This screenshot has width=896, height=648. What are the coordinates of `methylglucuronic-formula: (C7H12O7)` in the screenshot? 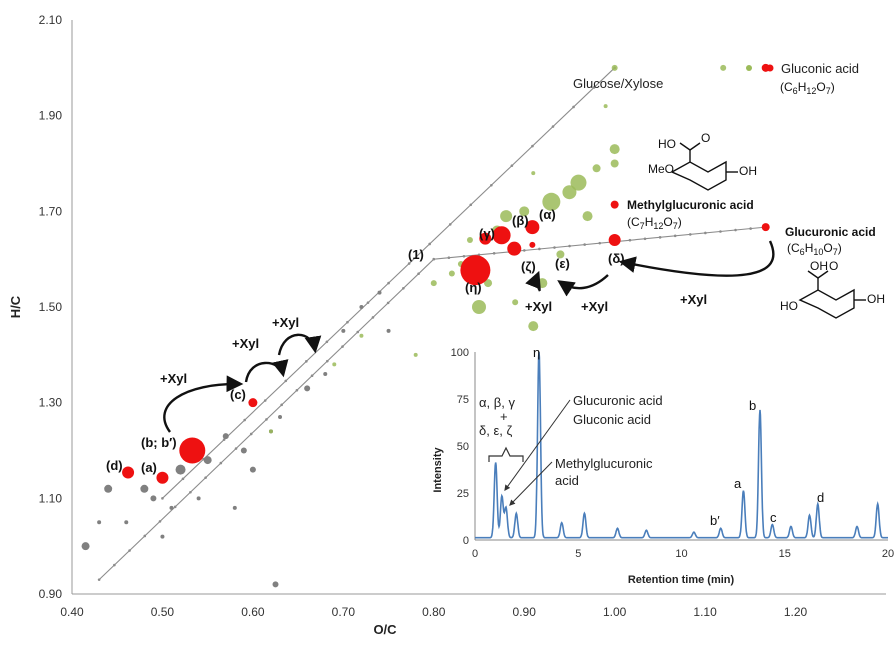 It's located at (654, 223).